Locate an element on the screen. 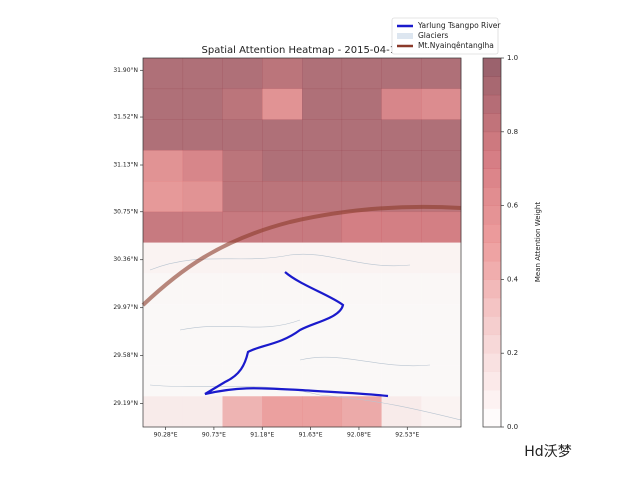  legend-label: Glaciers is located at coordinates (433, 35).